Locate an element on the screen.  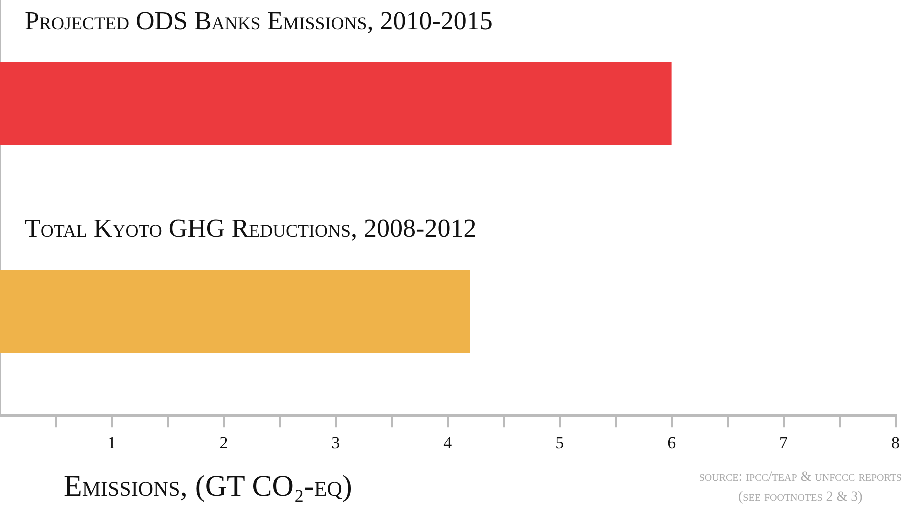
x-tick-label: 8 is located at coordinates (896, 442).